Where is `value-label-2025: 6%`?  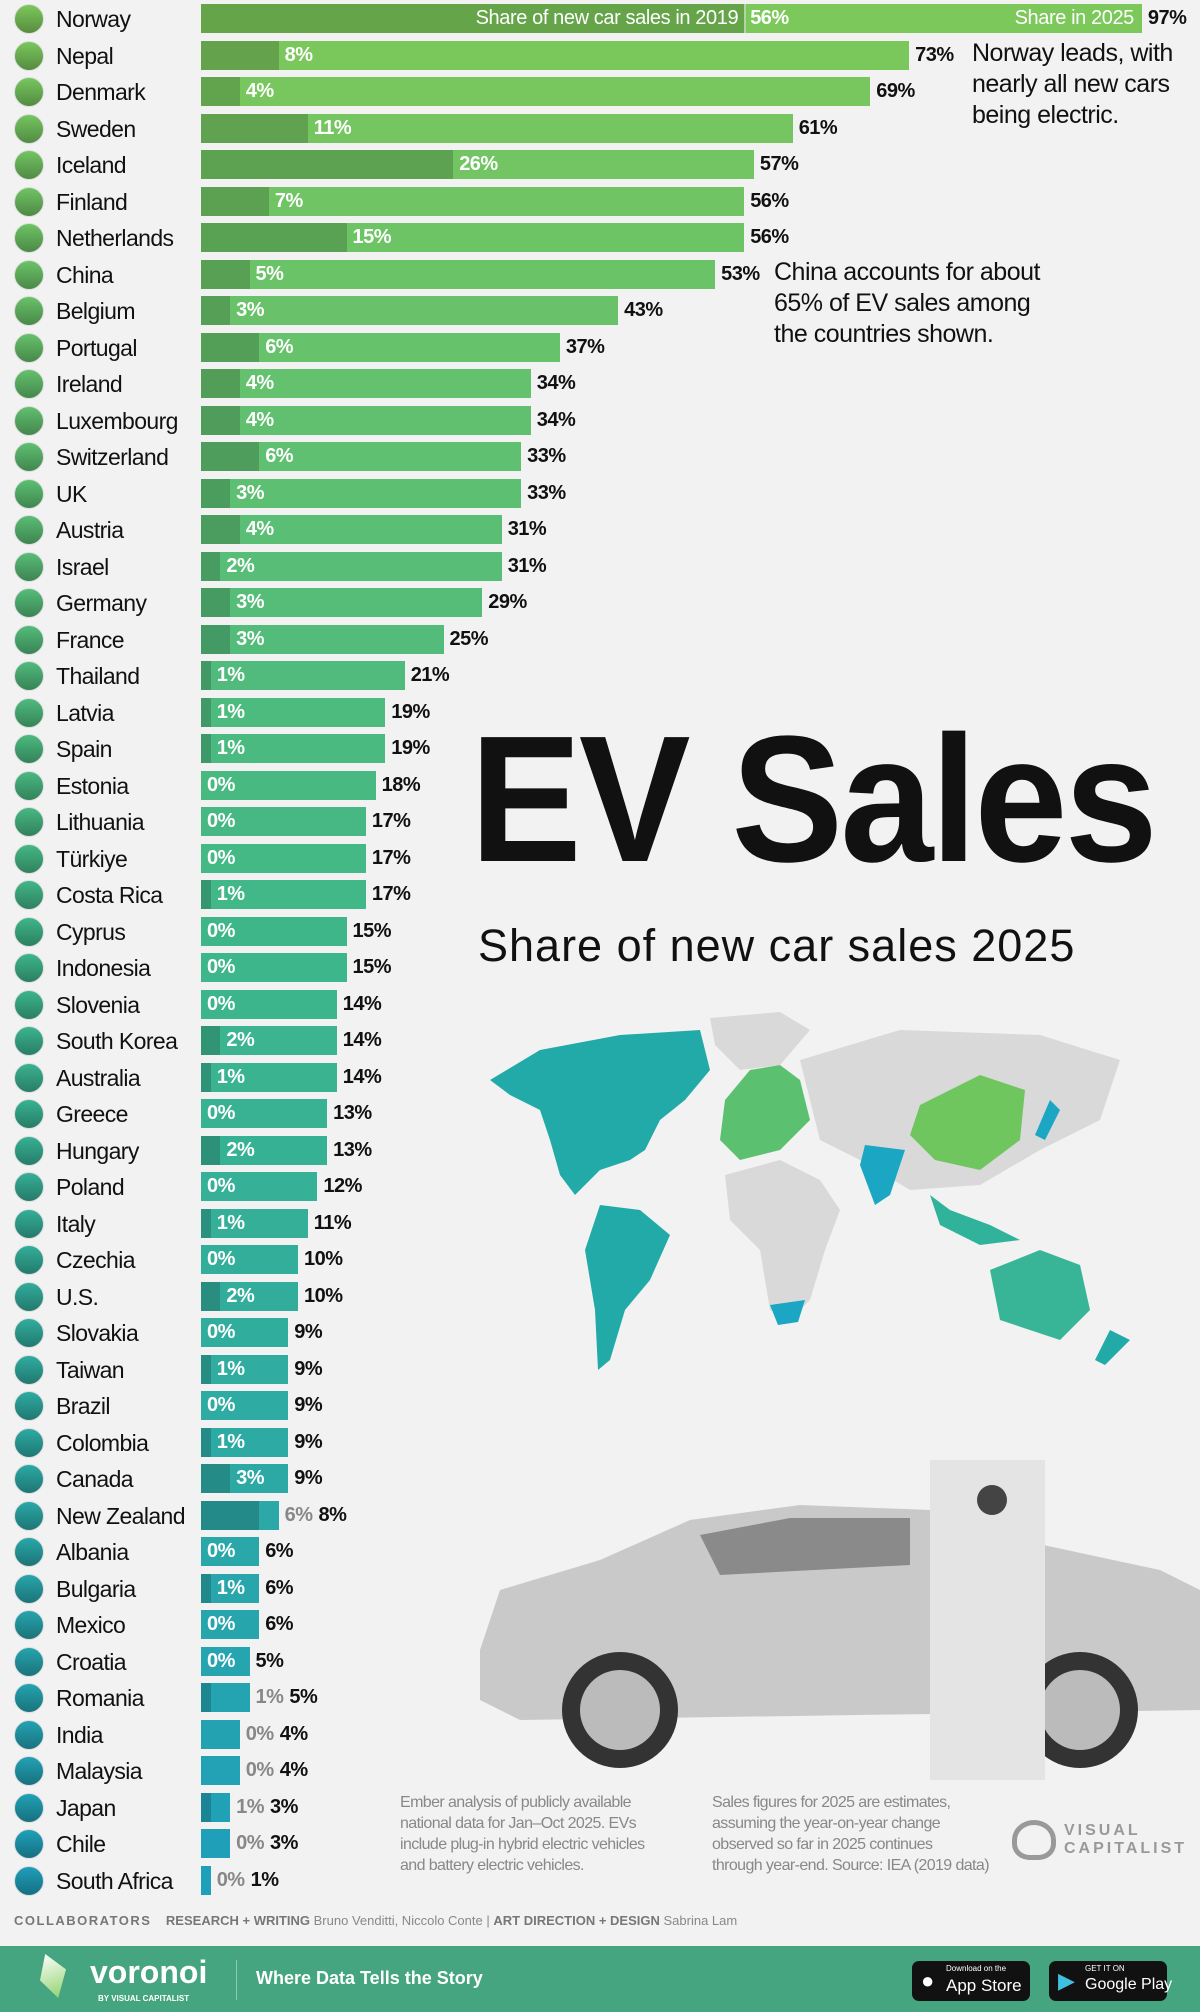
value-label-2025: 6% is located at coordinates (279, 1587).